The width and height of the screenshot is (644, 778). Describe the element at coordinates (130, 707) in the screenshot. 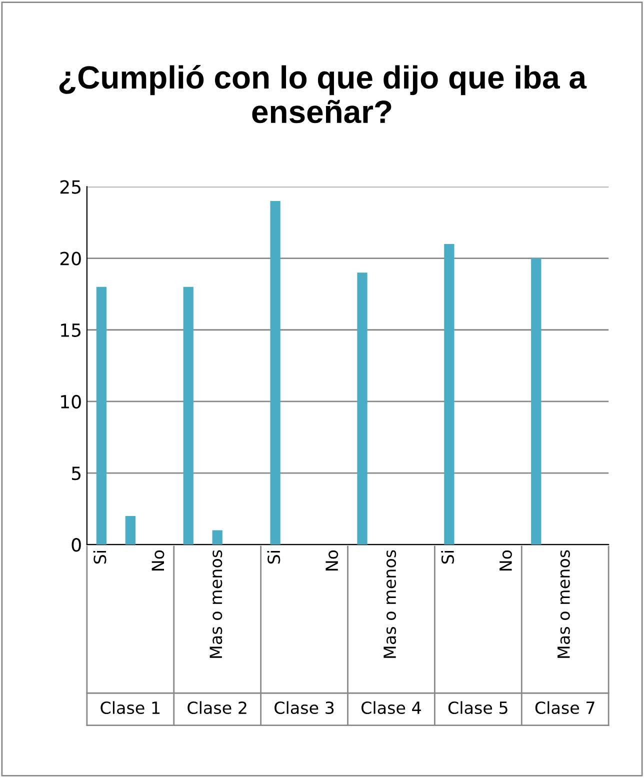

I see `text: Clase 1` at that location.